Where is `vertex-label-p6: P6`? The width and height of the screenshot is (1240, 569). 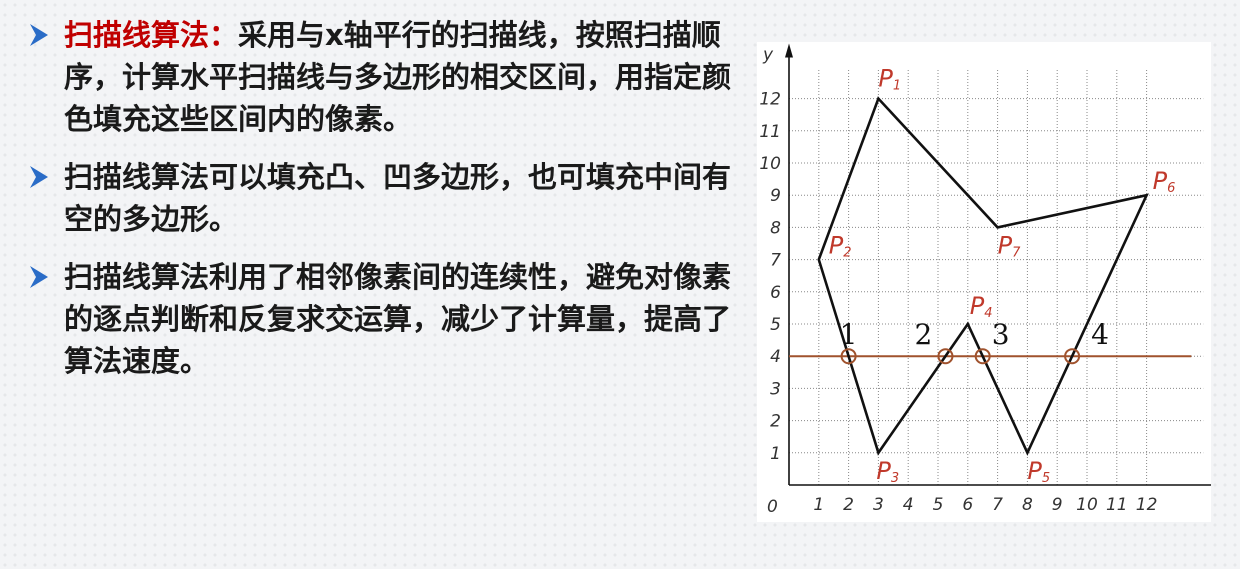 vertex-label-p6: P6 is located at coordinates (1164, 181).